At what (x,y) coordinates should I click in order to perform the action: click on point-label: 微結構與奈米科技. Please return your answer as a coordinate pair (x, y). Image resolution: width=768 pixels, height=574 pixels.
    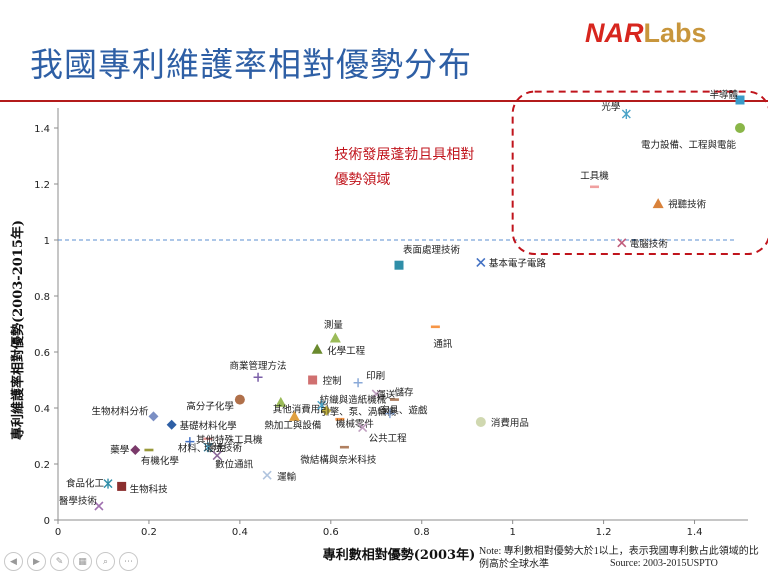
    Looking at the image, I should click on (338, 460).